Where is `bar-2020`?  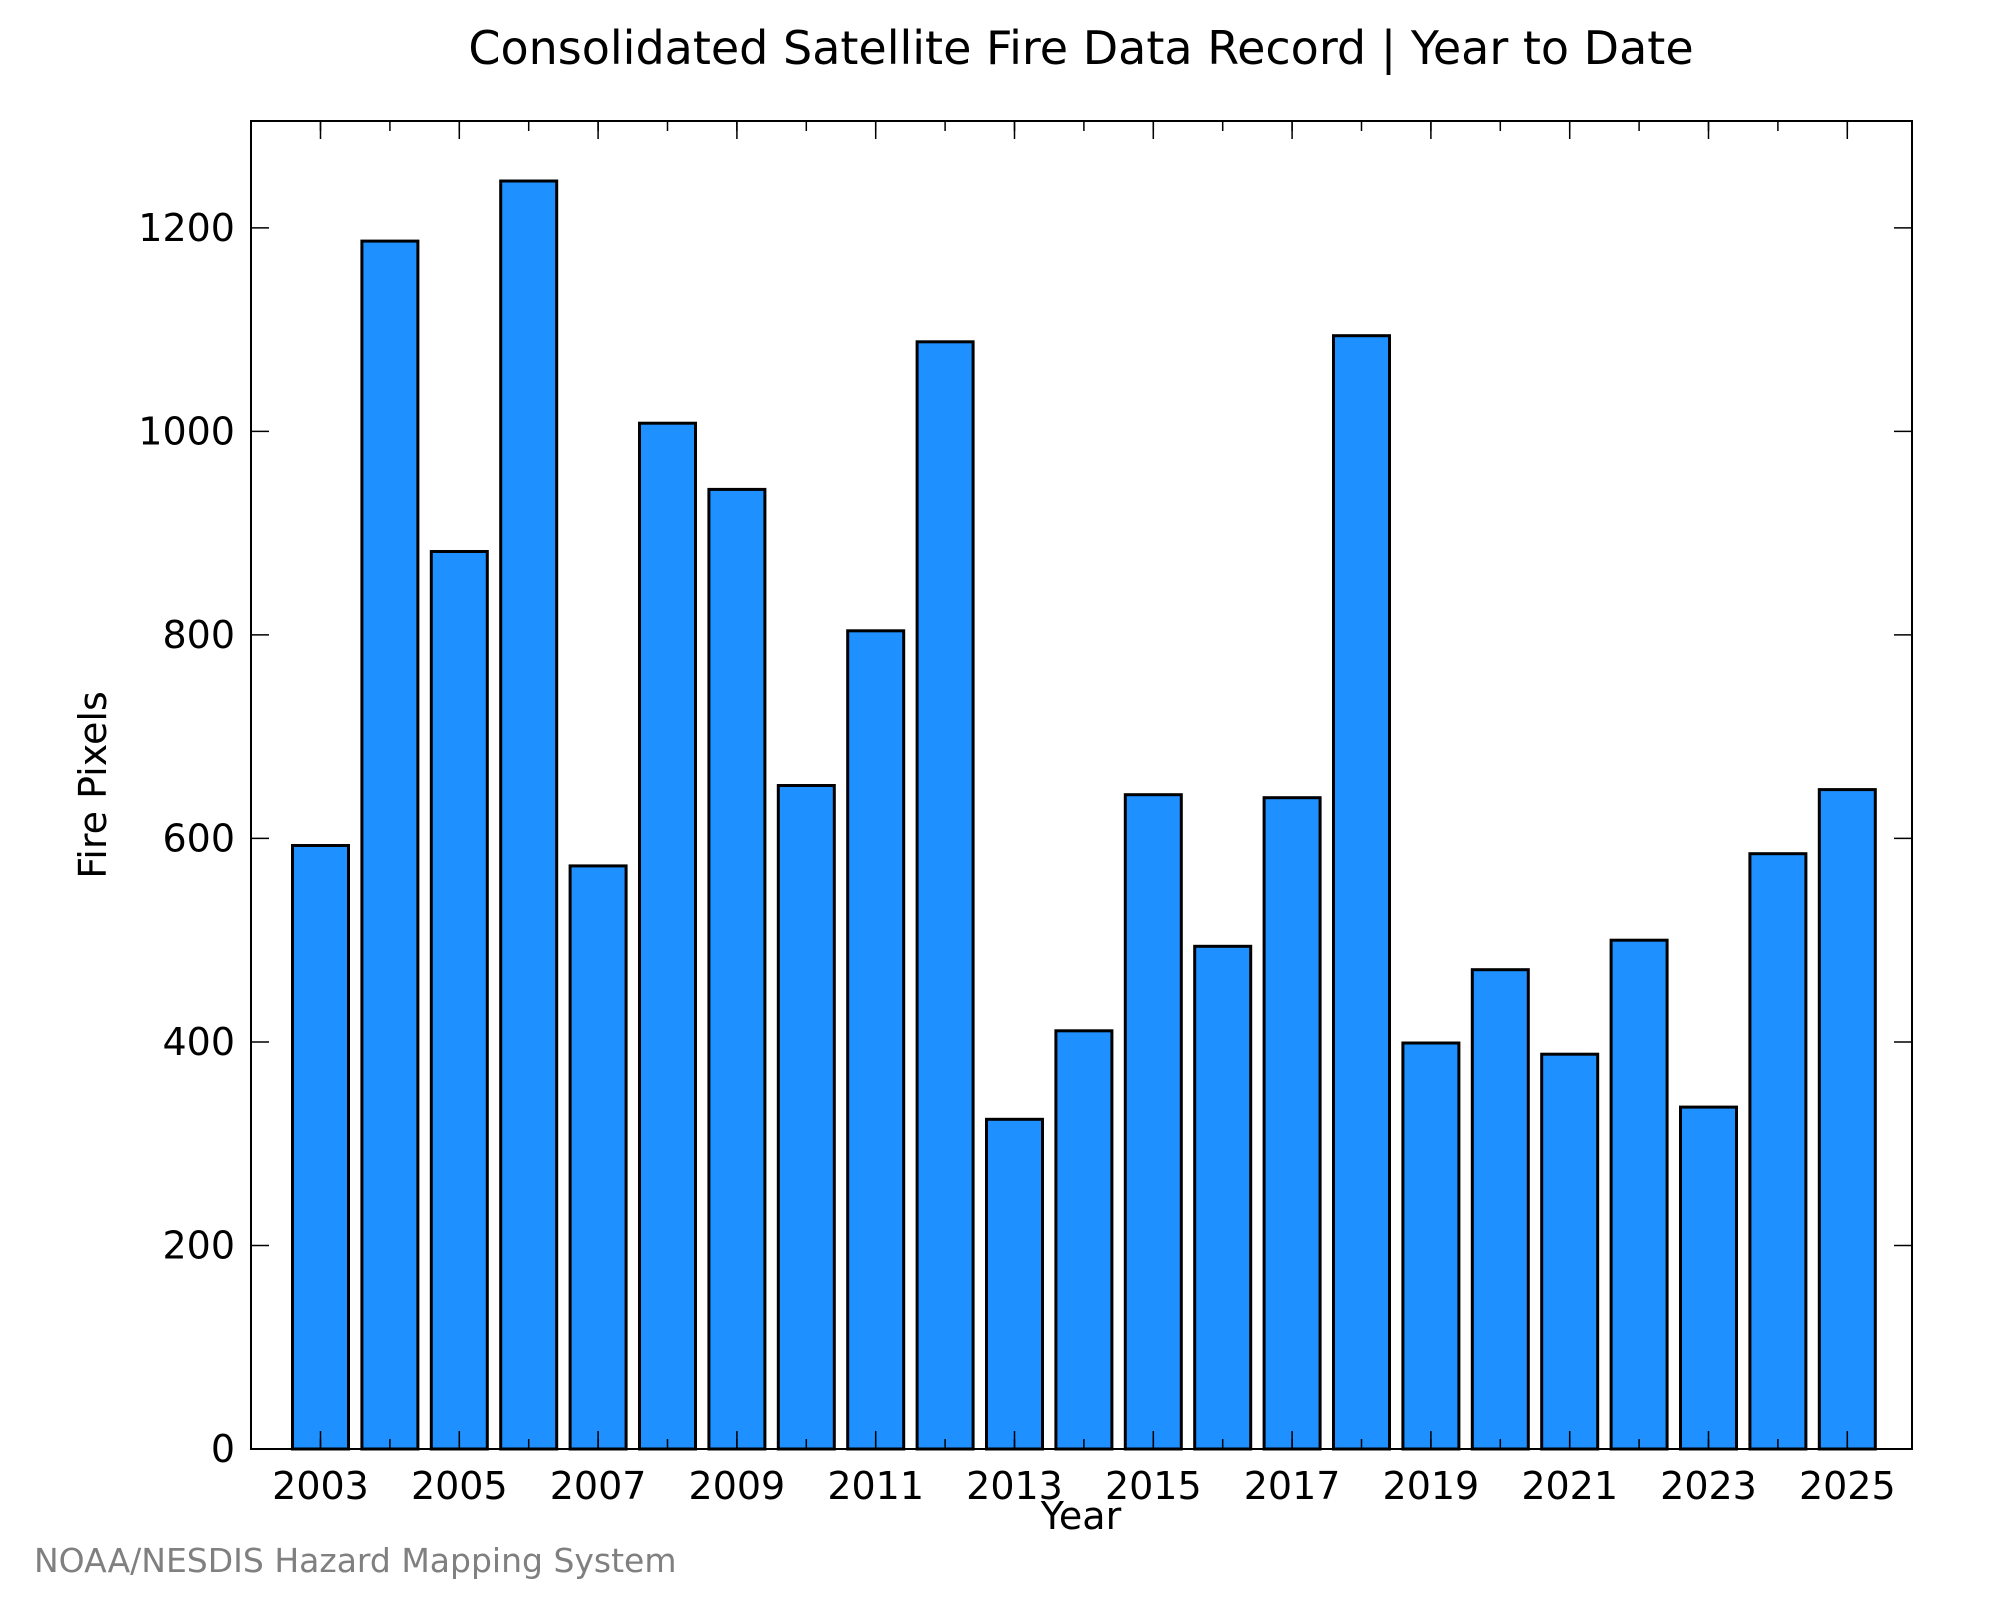
bar-2020 is located at coordinates (1500, 1209).